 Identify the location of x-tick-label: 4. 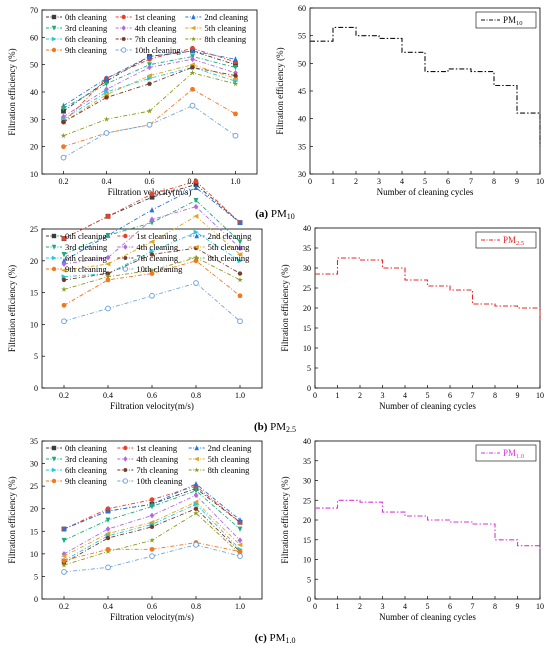
(405, 606).